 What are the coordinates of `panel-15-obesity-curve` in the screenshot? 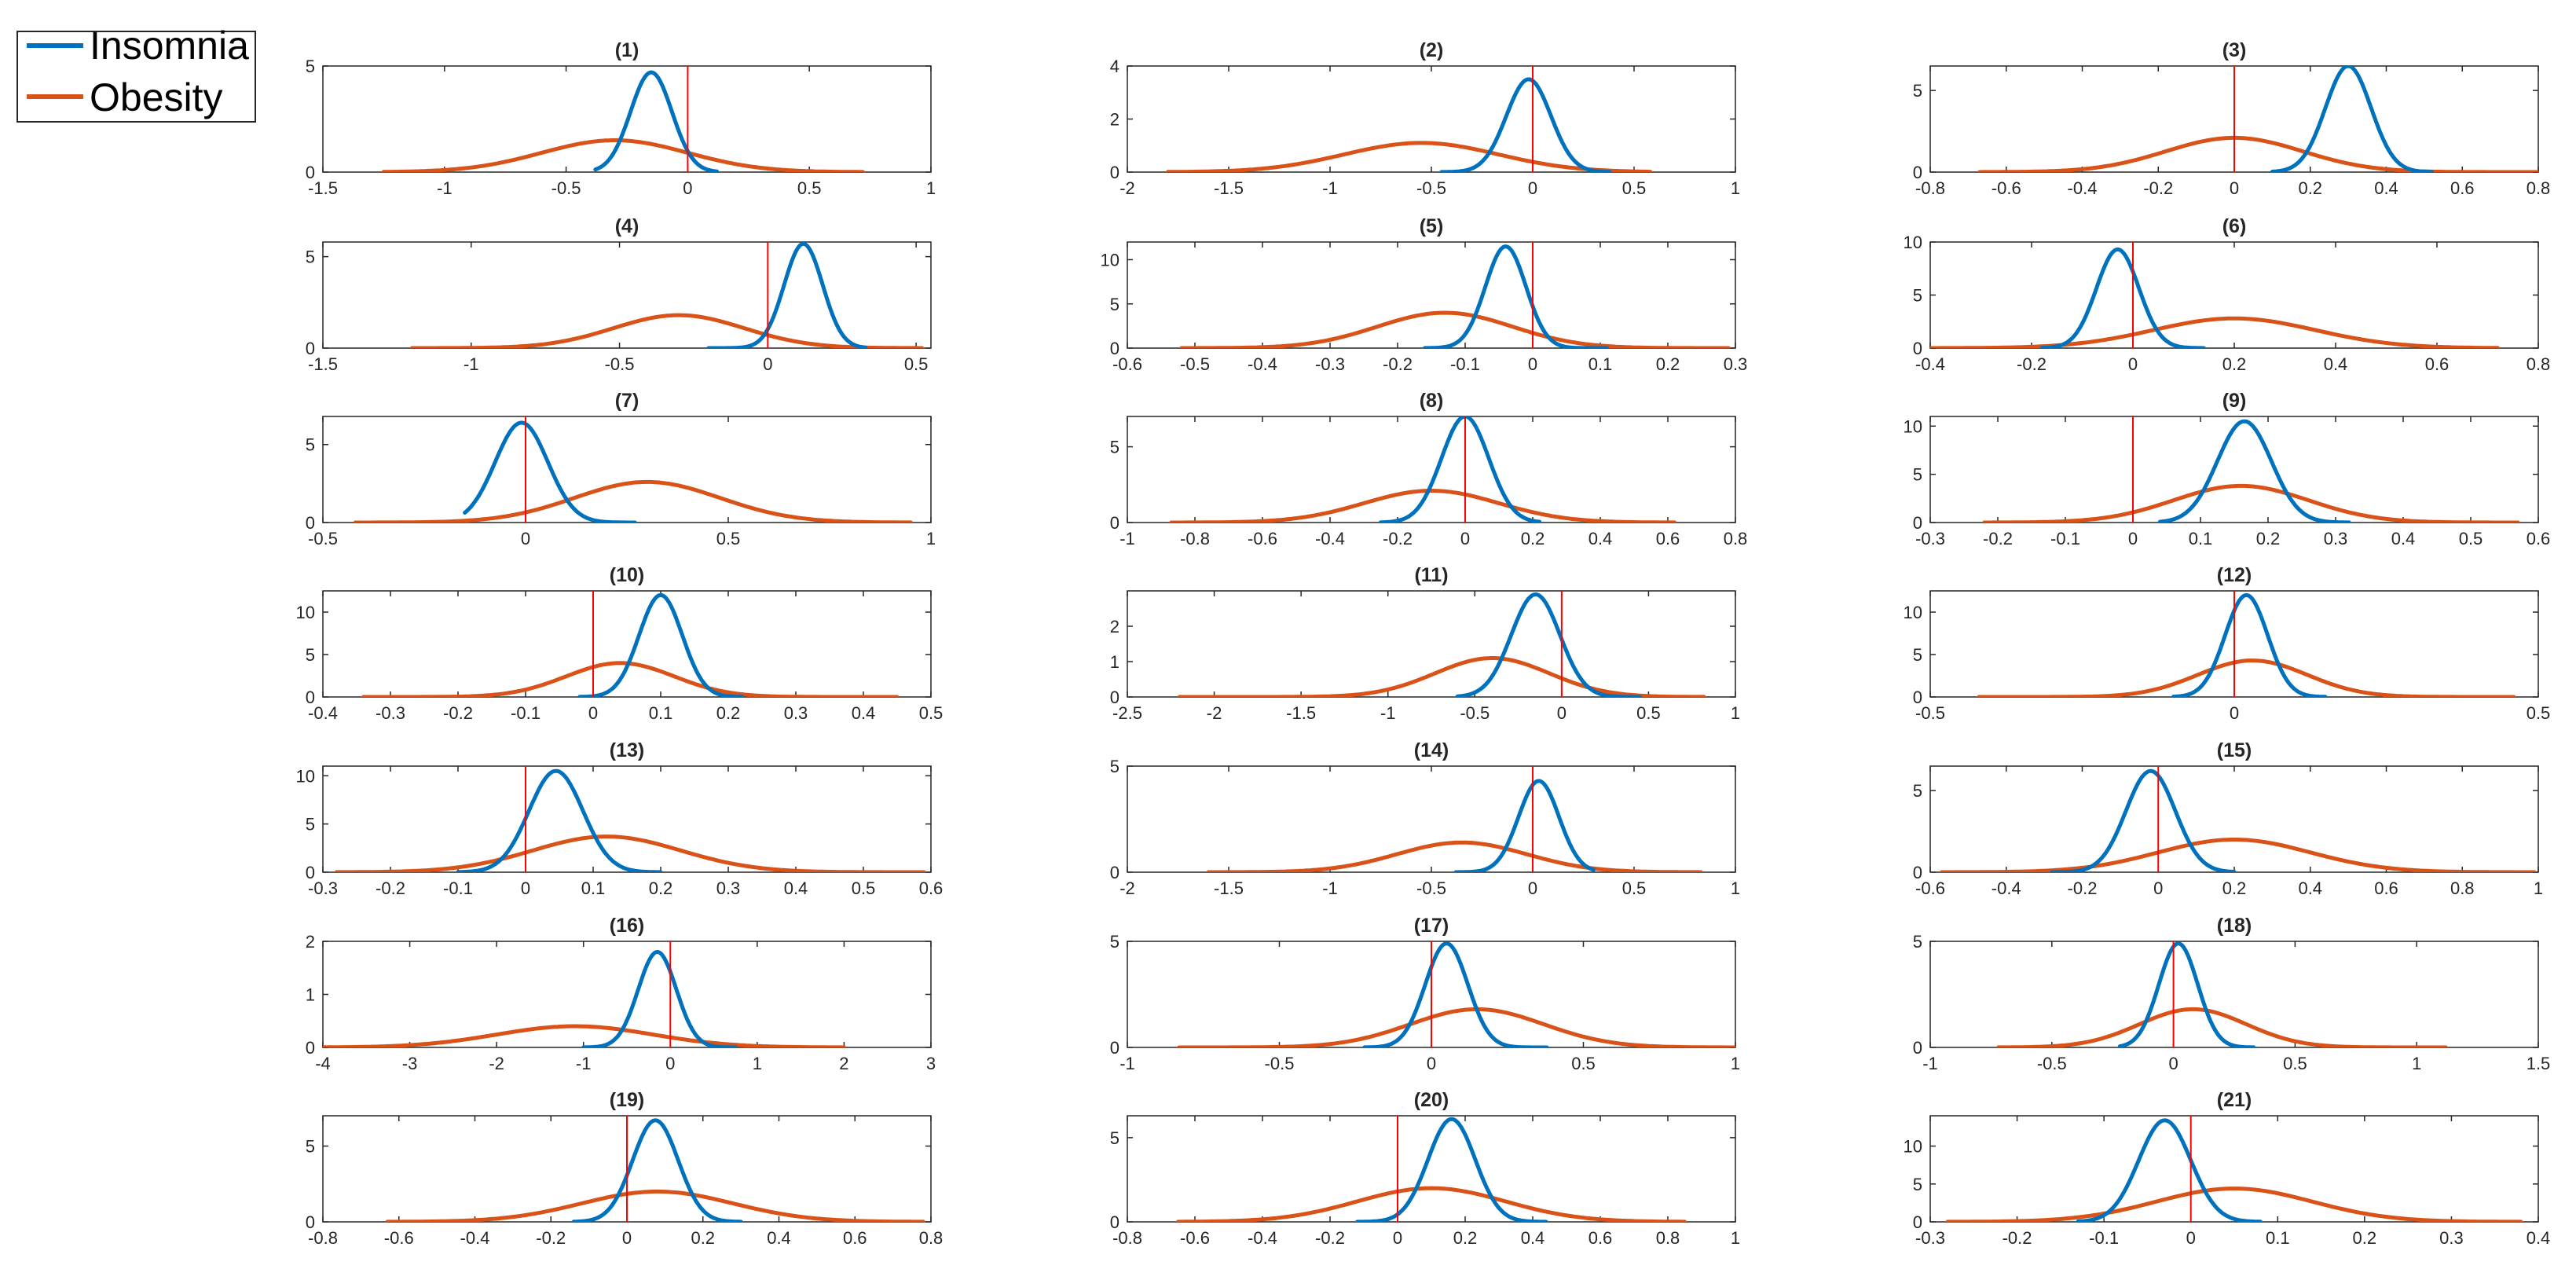 It's located at (2238, 855).